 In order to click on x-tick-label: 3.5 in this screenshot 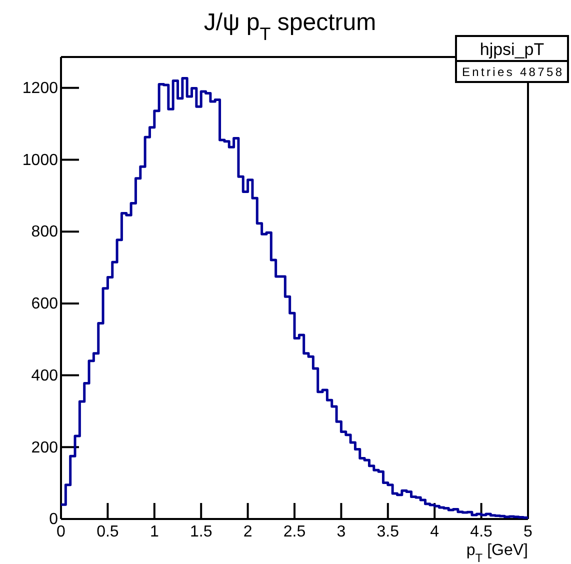, I will do `click(388, 531)`.